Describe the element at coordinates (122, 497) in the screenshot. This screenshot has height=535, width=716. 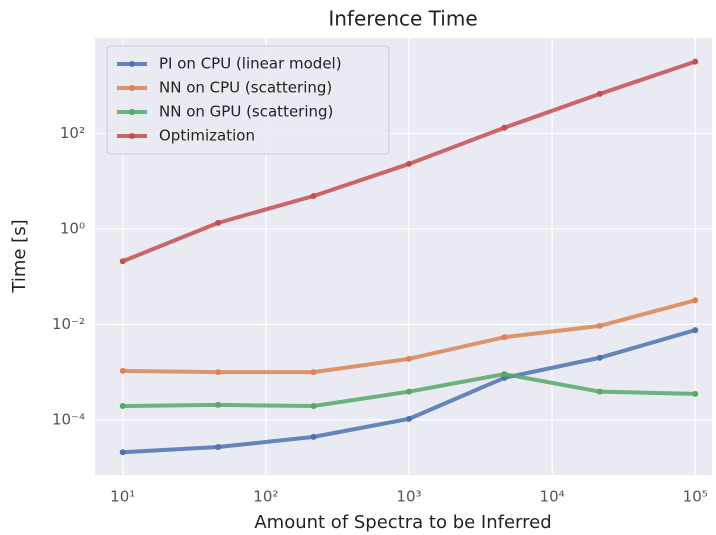
I see `x-tick-label: 10¹` at that location.